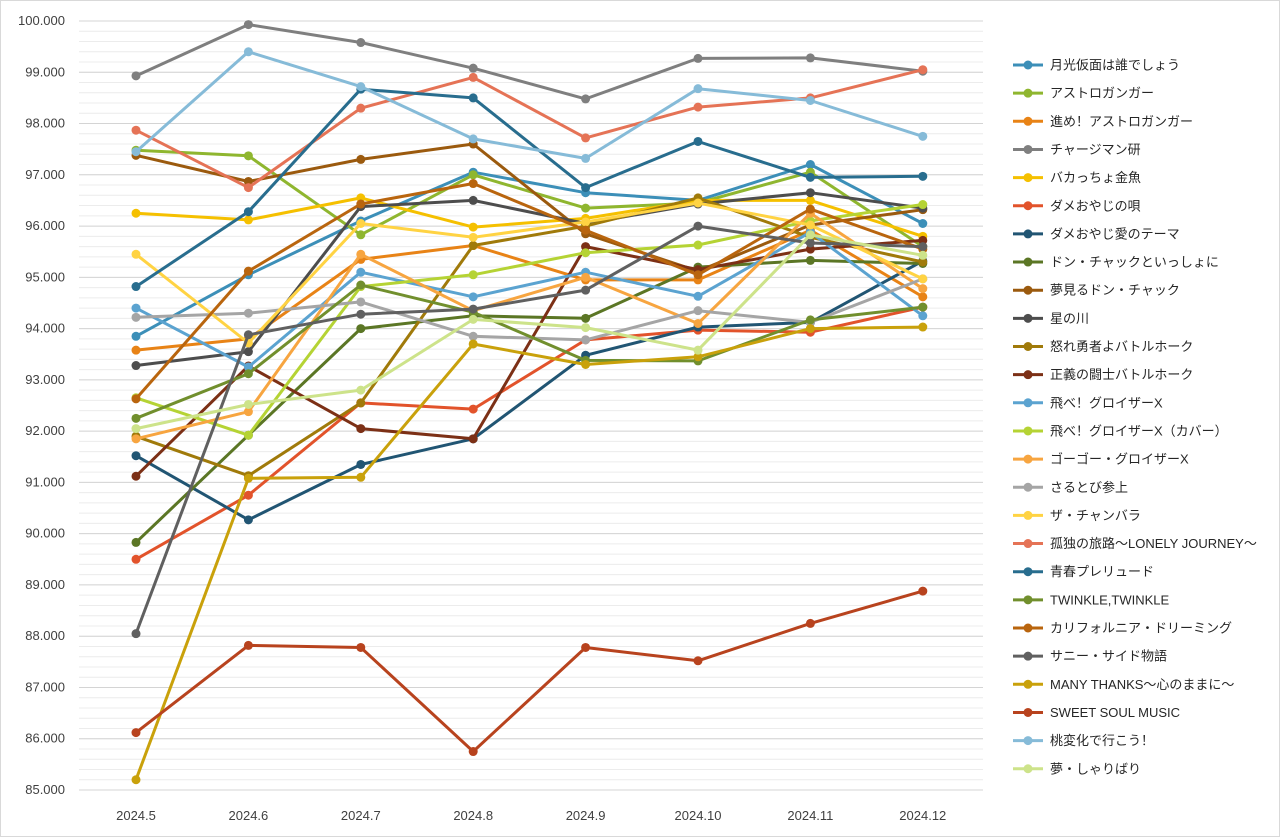 The image size is (1280, 838). Describe the element at coordinates (45, 71) in the screenshot. I see `y-tick-label: 99.000` at that location.